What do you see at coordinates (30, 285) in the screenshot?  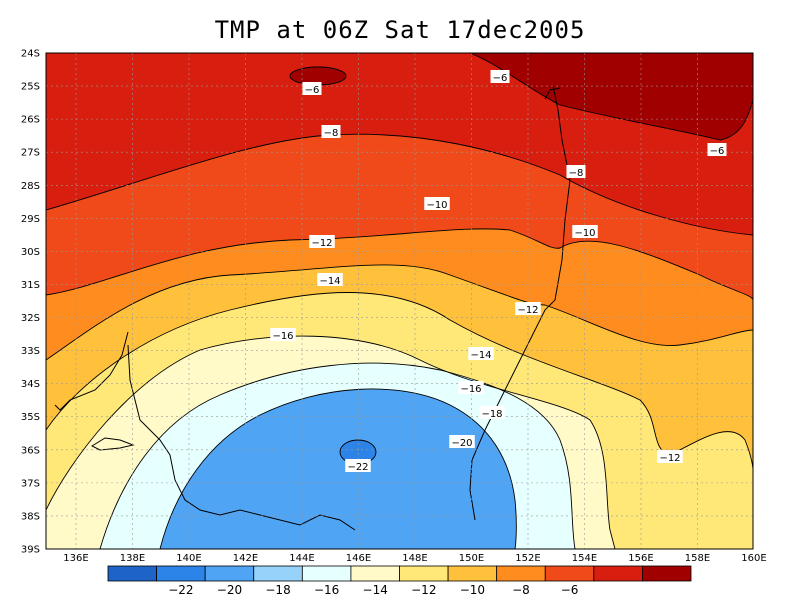 I see `latitude-label: 31S` at bounding box center [30, 285].